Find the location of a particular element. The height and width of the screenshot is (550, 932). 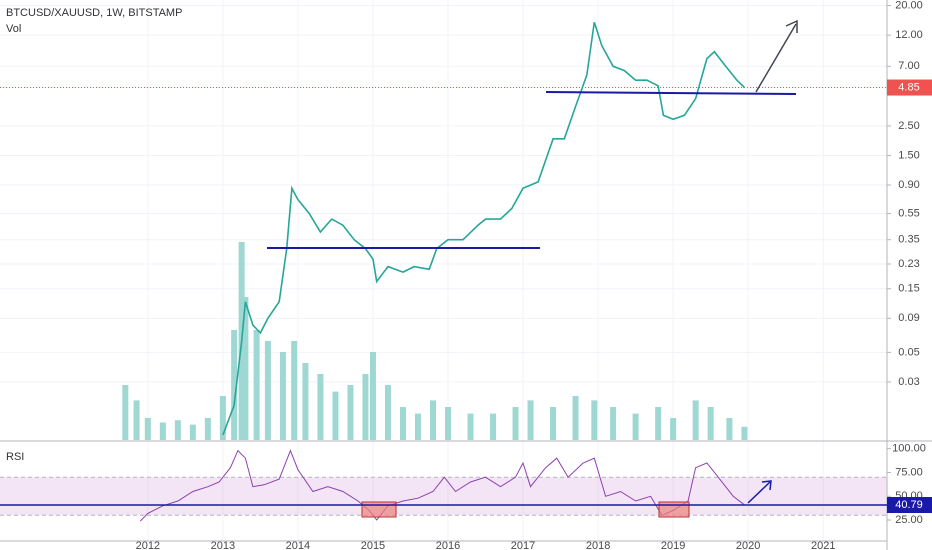

rsi-line is located at coordinates (442, 485).